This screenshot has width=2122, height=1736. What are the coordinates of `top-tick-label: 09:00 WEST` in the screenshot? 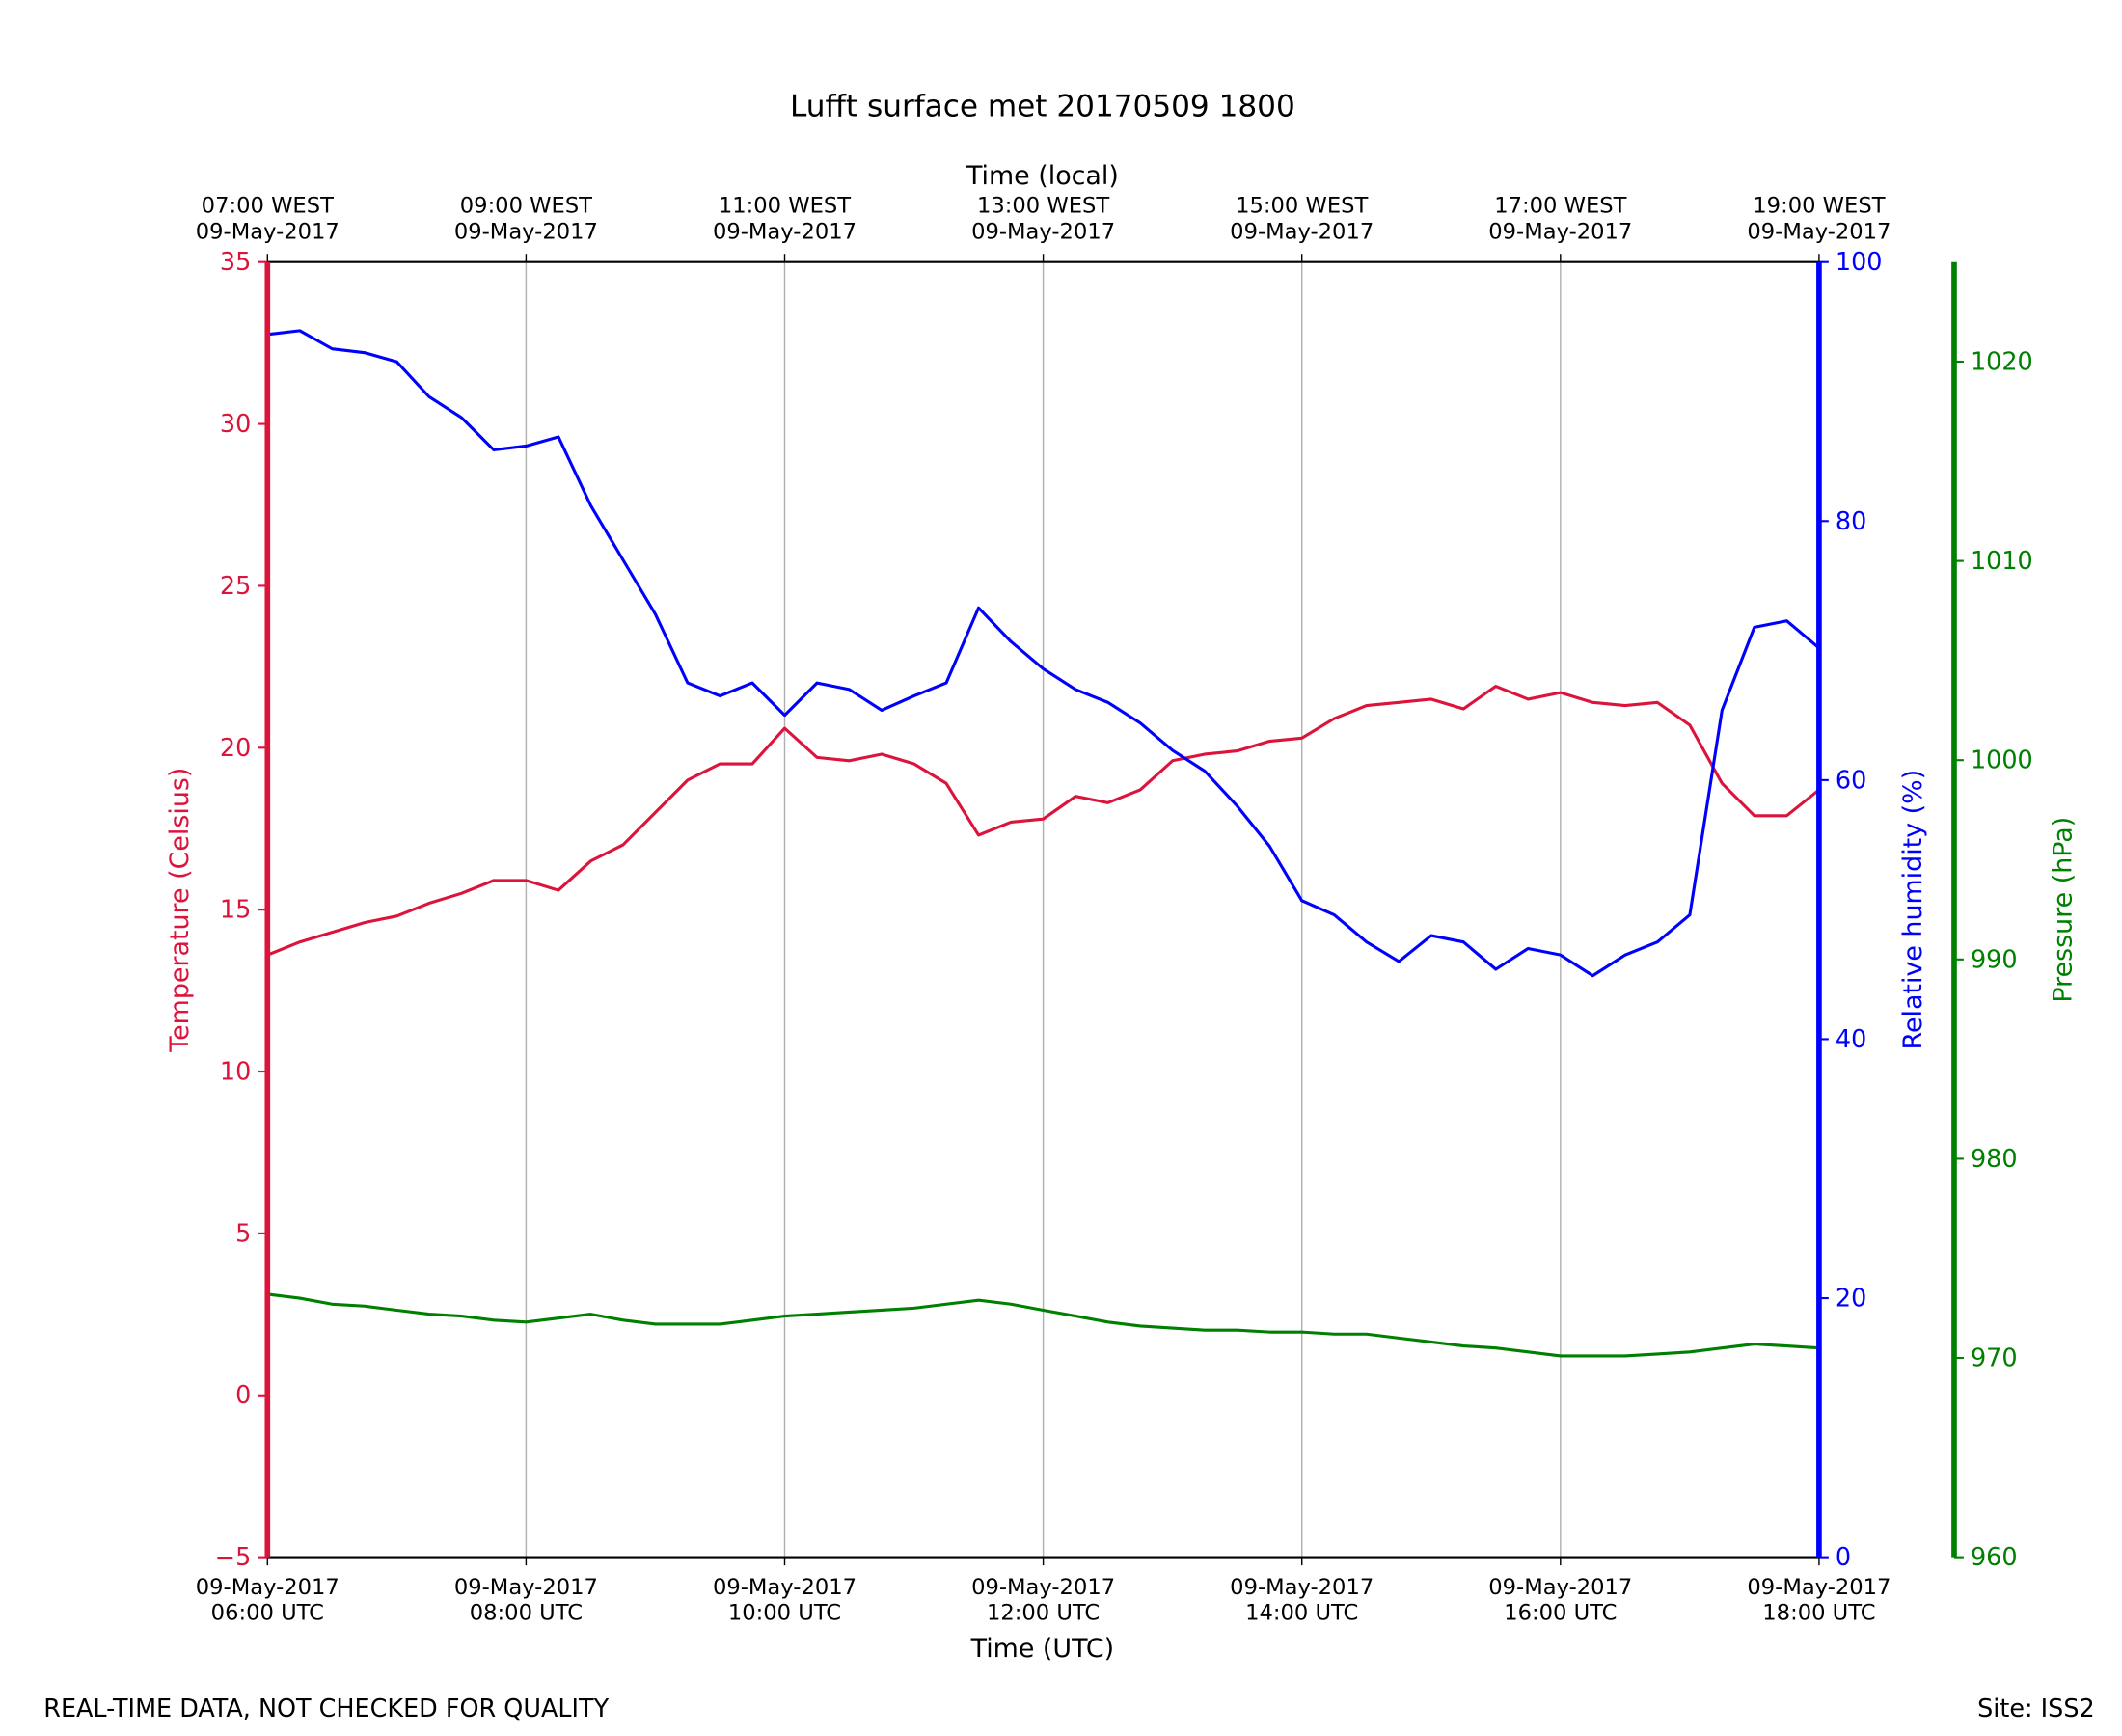 It's located at (526, 206).